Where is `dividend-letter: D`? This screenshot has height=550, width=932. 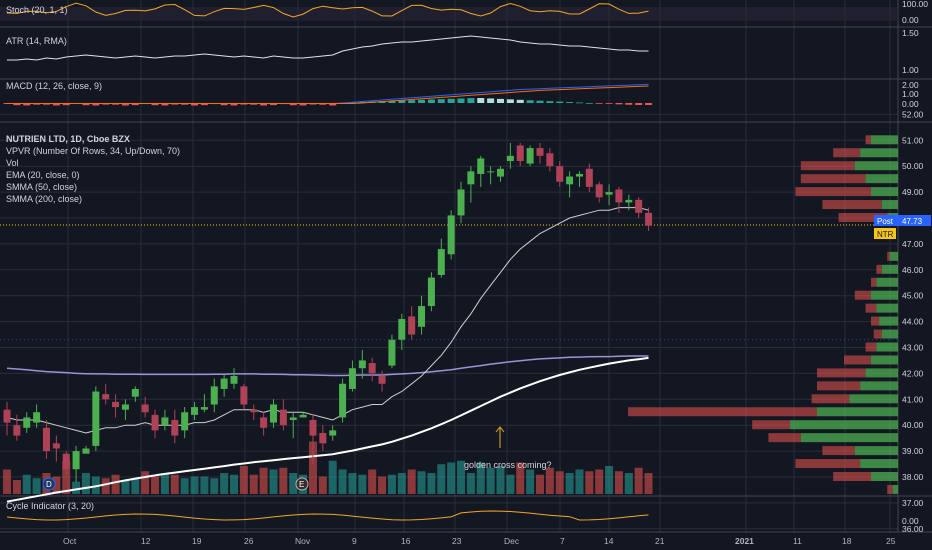
dividend-letter: D is located at coordinates (49, 484).